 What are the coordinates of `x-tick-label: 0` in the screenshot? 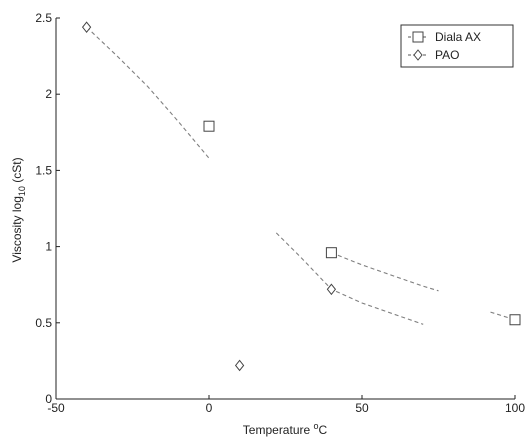 It's located at (209, 408).